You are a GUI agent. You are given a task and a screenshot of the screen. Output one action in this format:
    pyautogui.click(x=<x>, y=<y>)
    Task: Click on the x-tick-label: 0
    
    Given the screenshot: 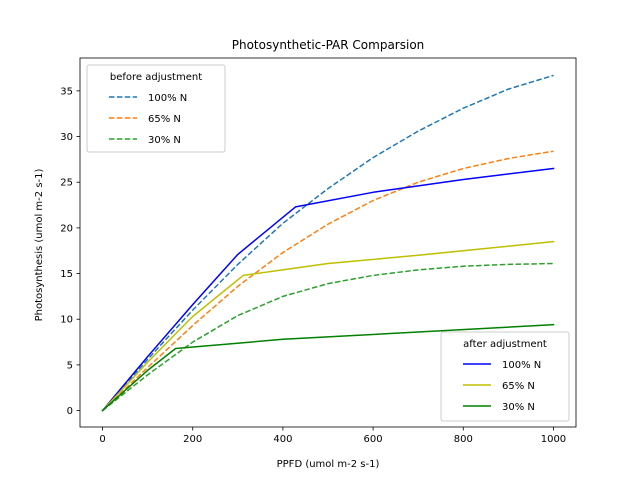 What is the action you would take?
    pyautogui.click(x=102, y=439)
    